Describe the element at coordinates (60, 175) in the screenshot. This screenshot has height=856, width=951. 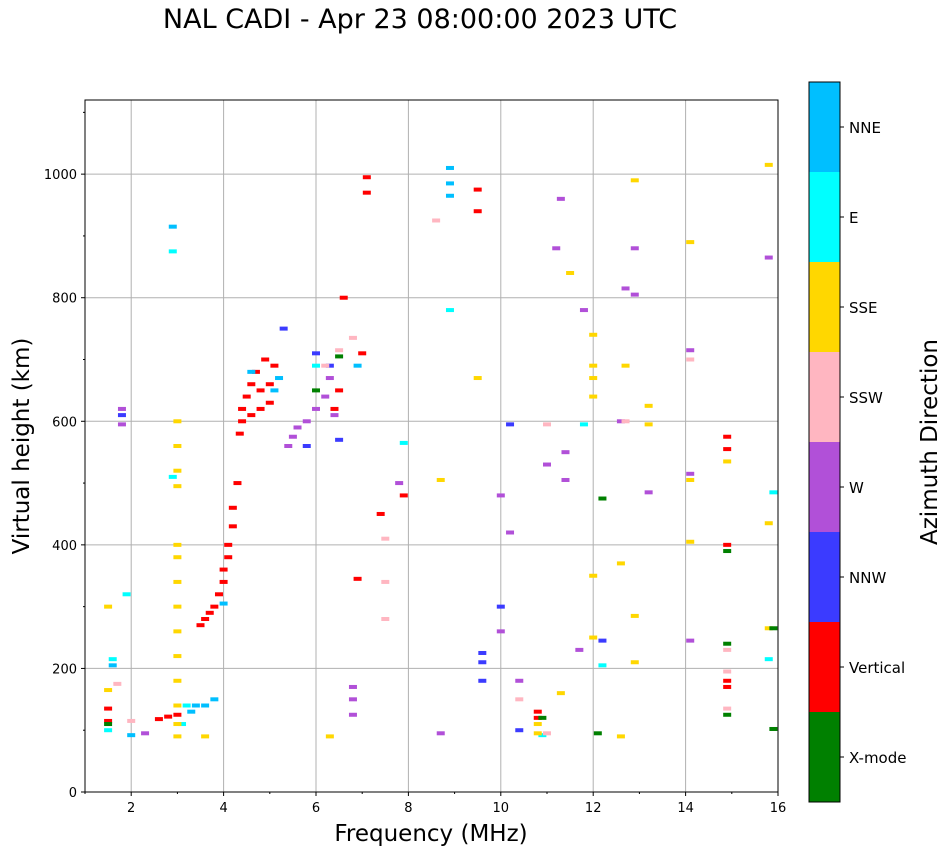
I see `y-tick-label: 1000` at that location.